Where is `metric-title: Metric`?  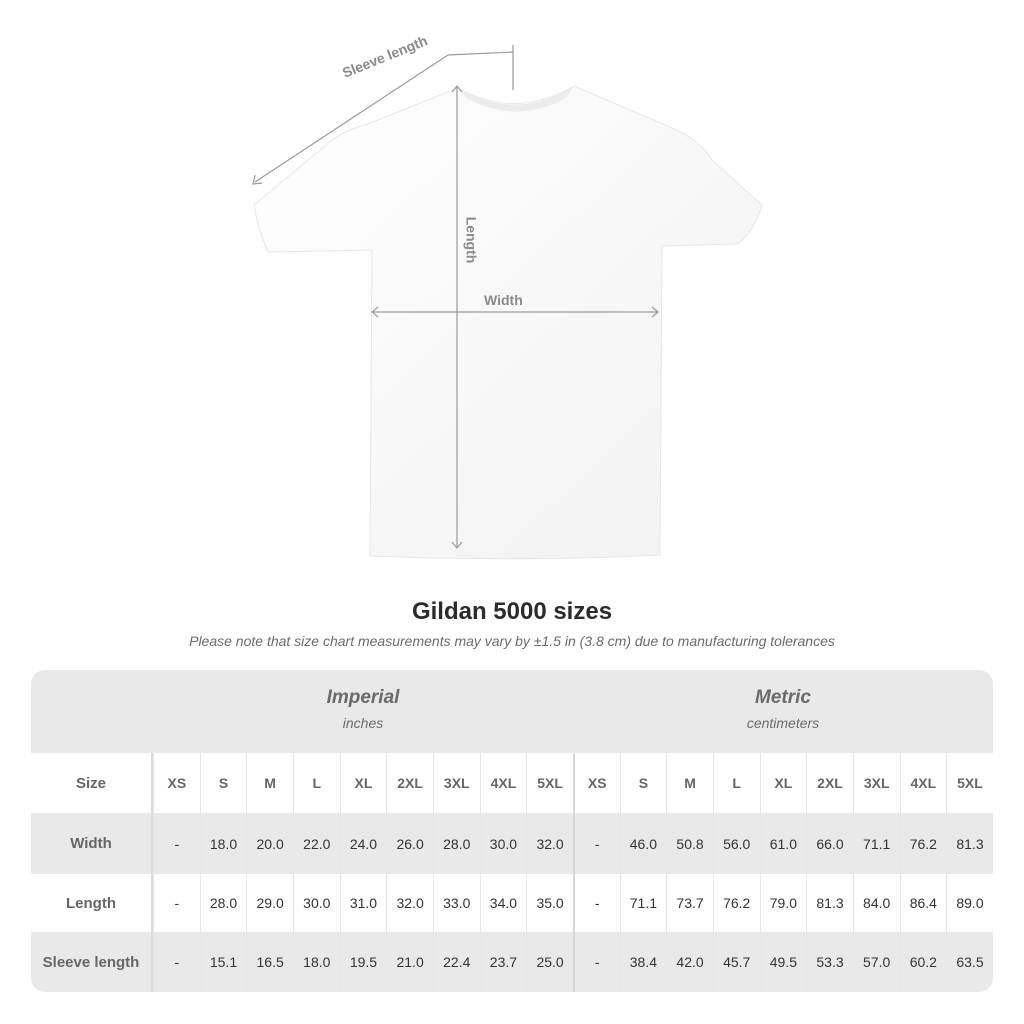
metric-title: Metric is located at coordinates (783, 697).